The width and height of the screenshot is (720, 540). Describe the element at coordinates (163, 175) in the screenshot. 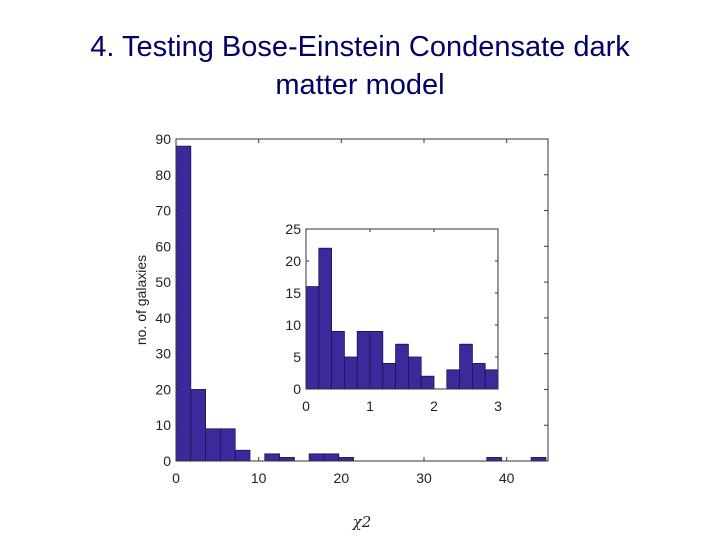

I see `y-tick-label: 80` at that location.